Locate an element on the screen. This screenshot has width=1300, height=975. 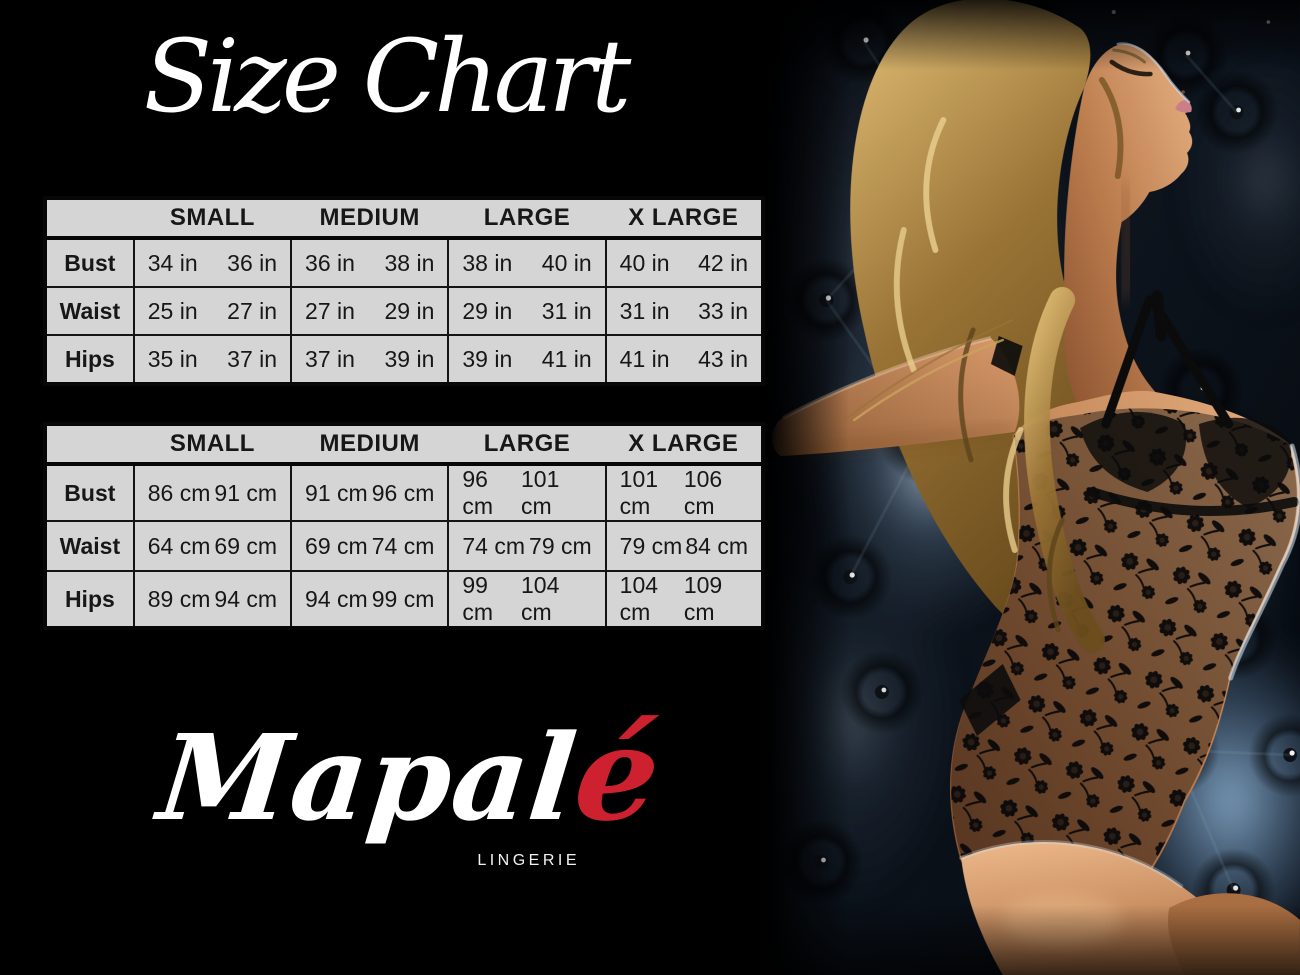
size-value: 89 cm is located at coordinates (179, 598).